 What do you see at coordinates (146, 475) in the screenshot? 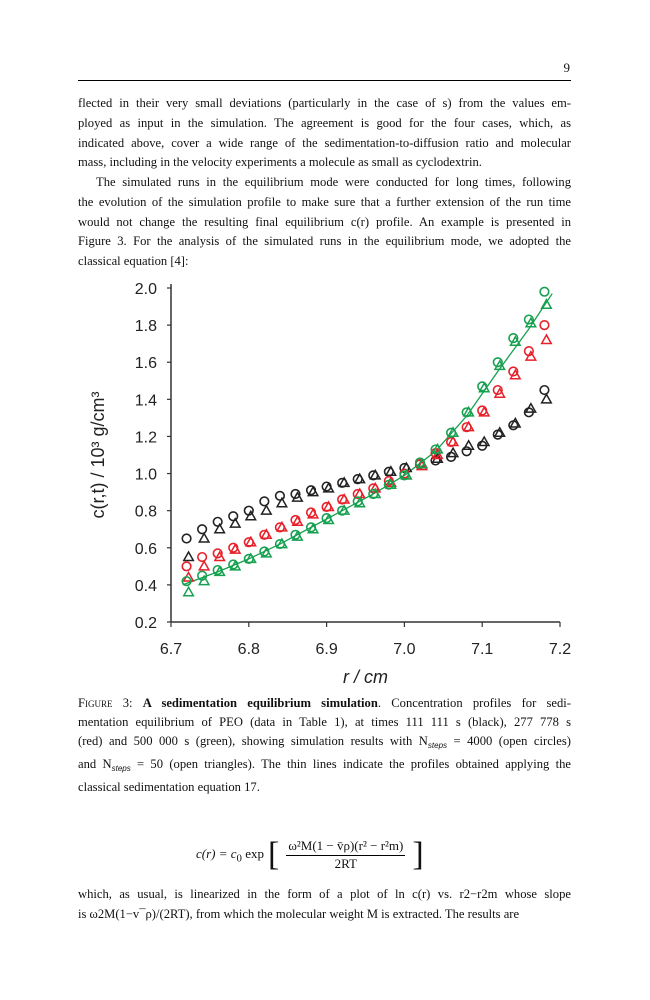
I see `y-tick-label: 1.0` at bounding box center [146, 475].